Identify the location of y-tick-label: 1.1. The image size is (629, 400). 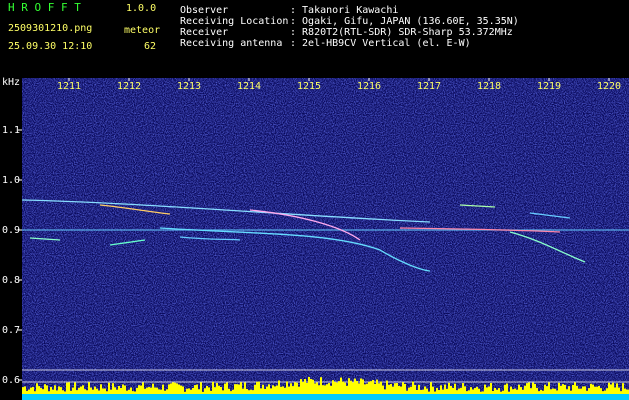
(11, 130).